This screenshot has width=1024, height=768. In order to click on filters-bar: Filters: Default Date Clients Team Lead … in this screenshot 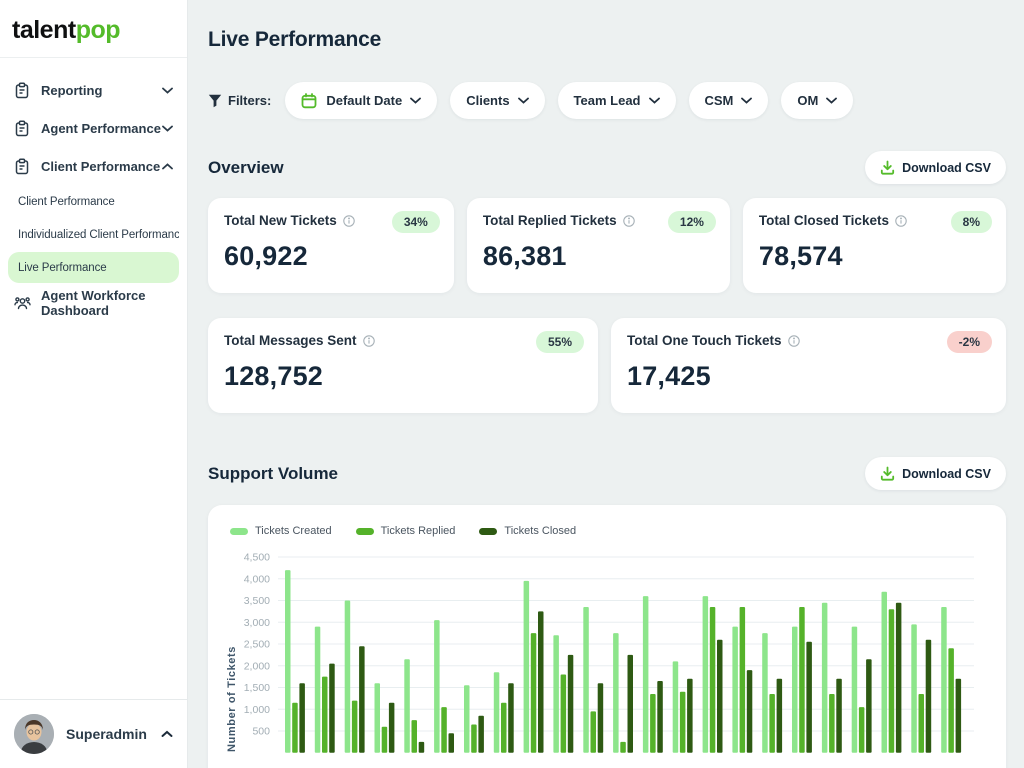, I will do `click(607, 100)`.